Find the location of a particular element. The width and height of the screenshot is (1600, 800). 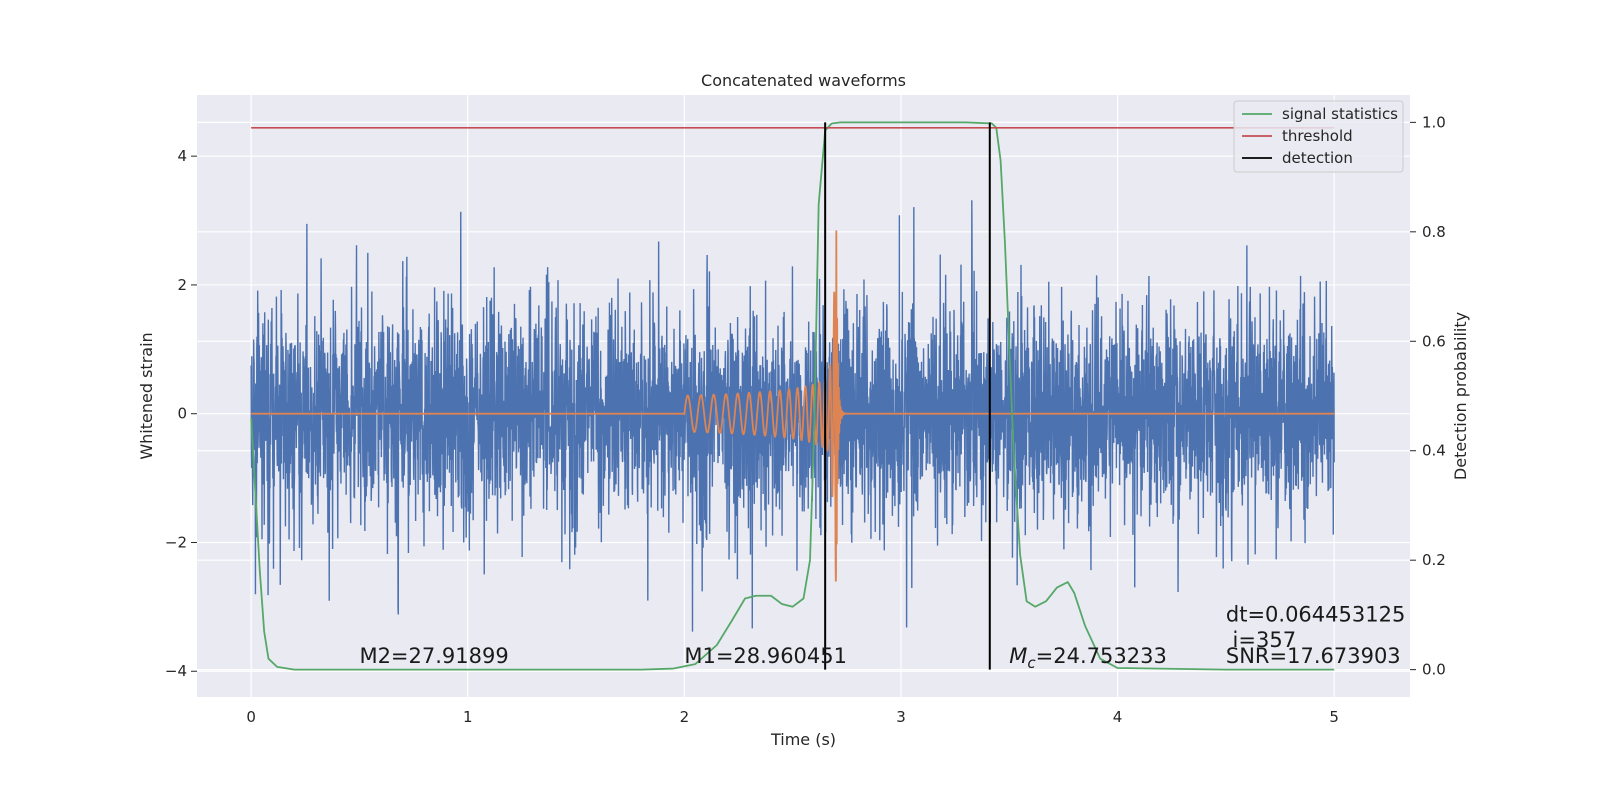

y2-axis-ticks: 0.0 0.2 0.4 0.6 0.8 1.0 is located at coordinates (1428, 396).